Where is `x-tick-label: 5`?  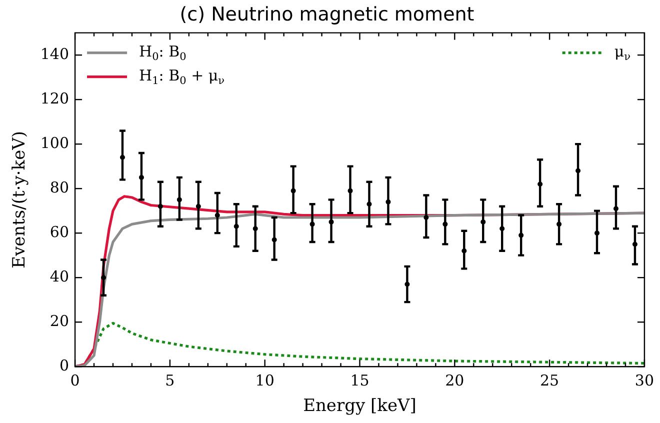 x-tick-label: 5 is located at coordinates (170, 380).